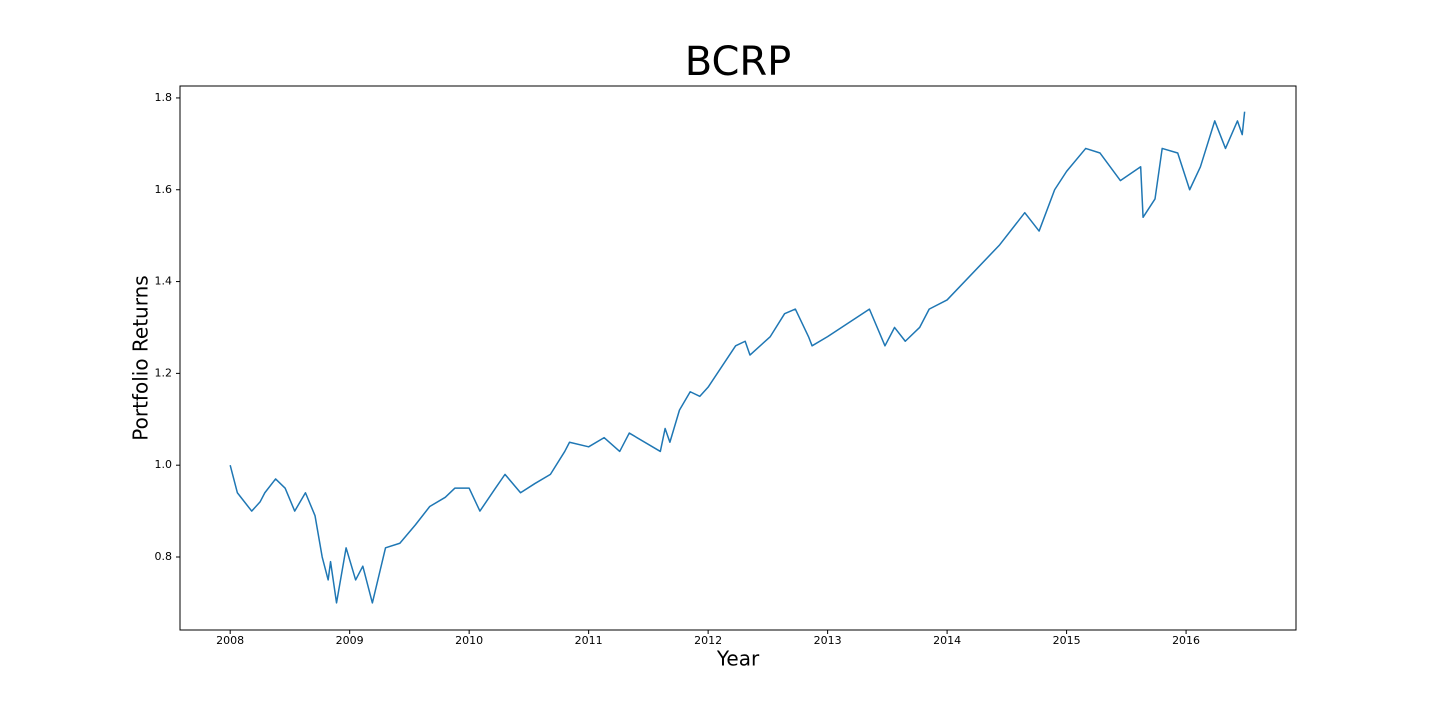 This screenshot has width=1440, height=720. I want to click on y-tick-label: 1.4, so click(164, 281).